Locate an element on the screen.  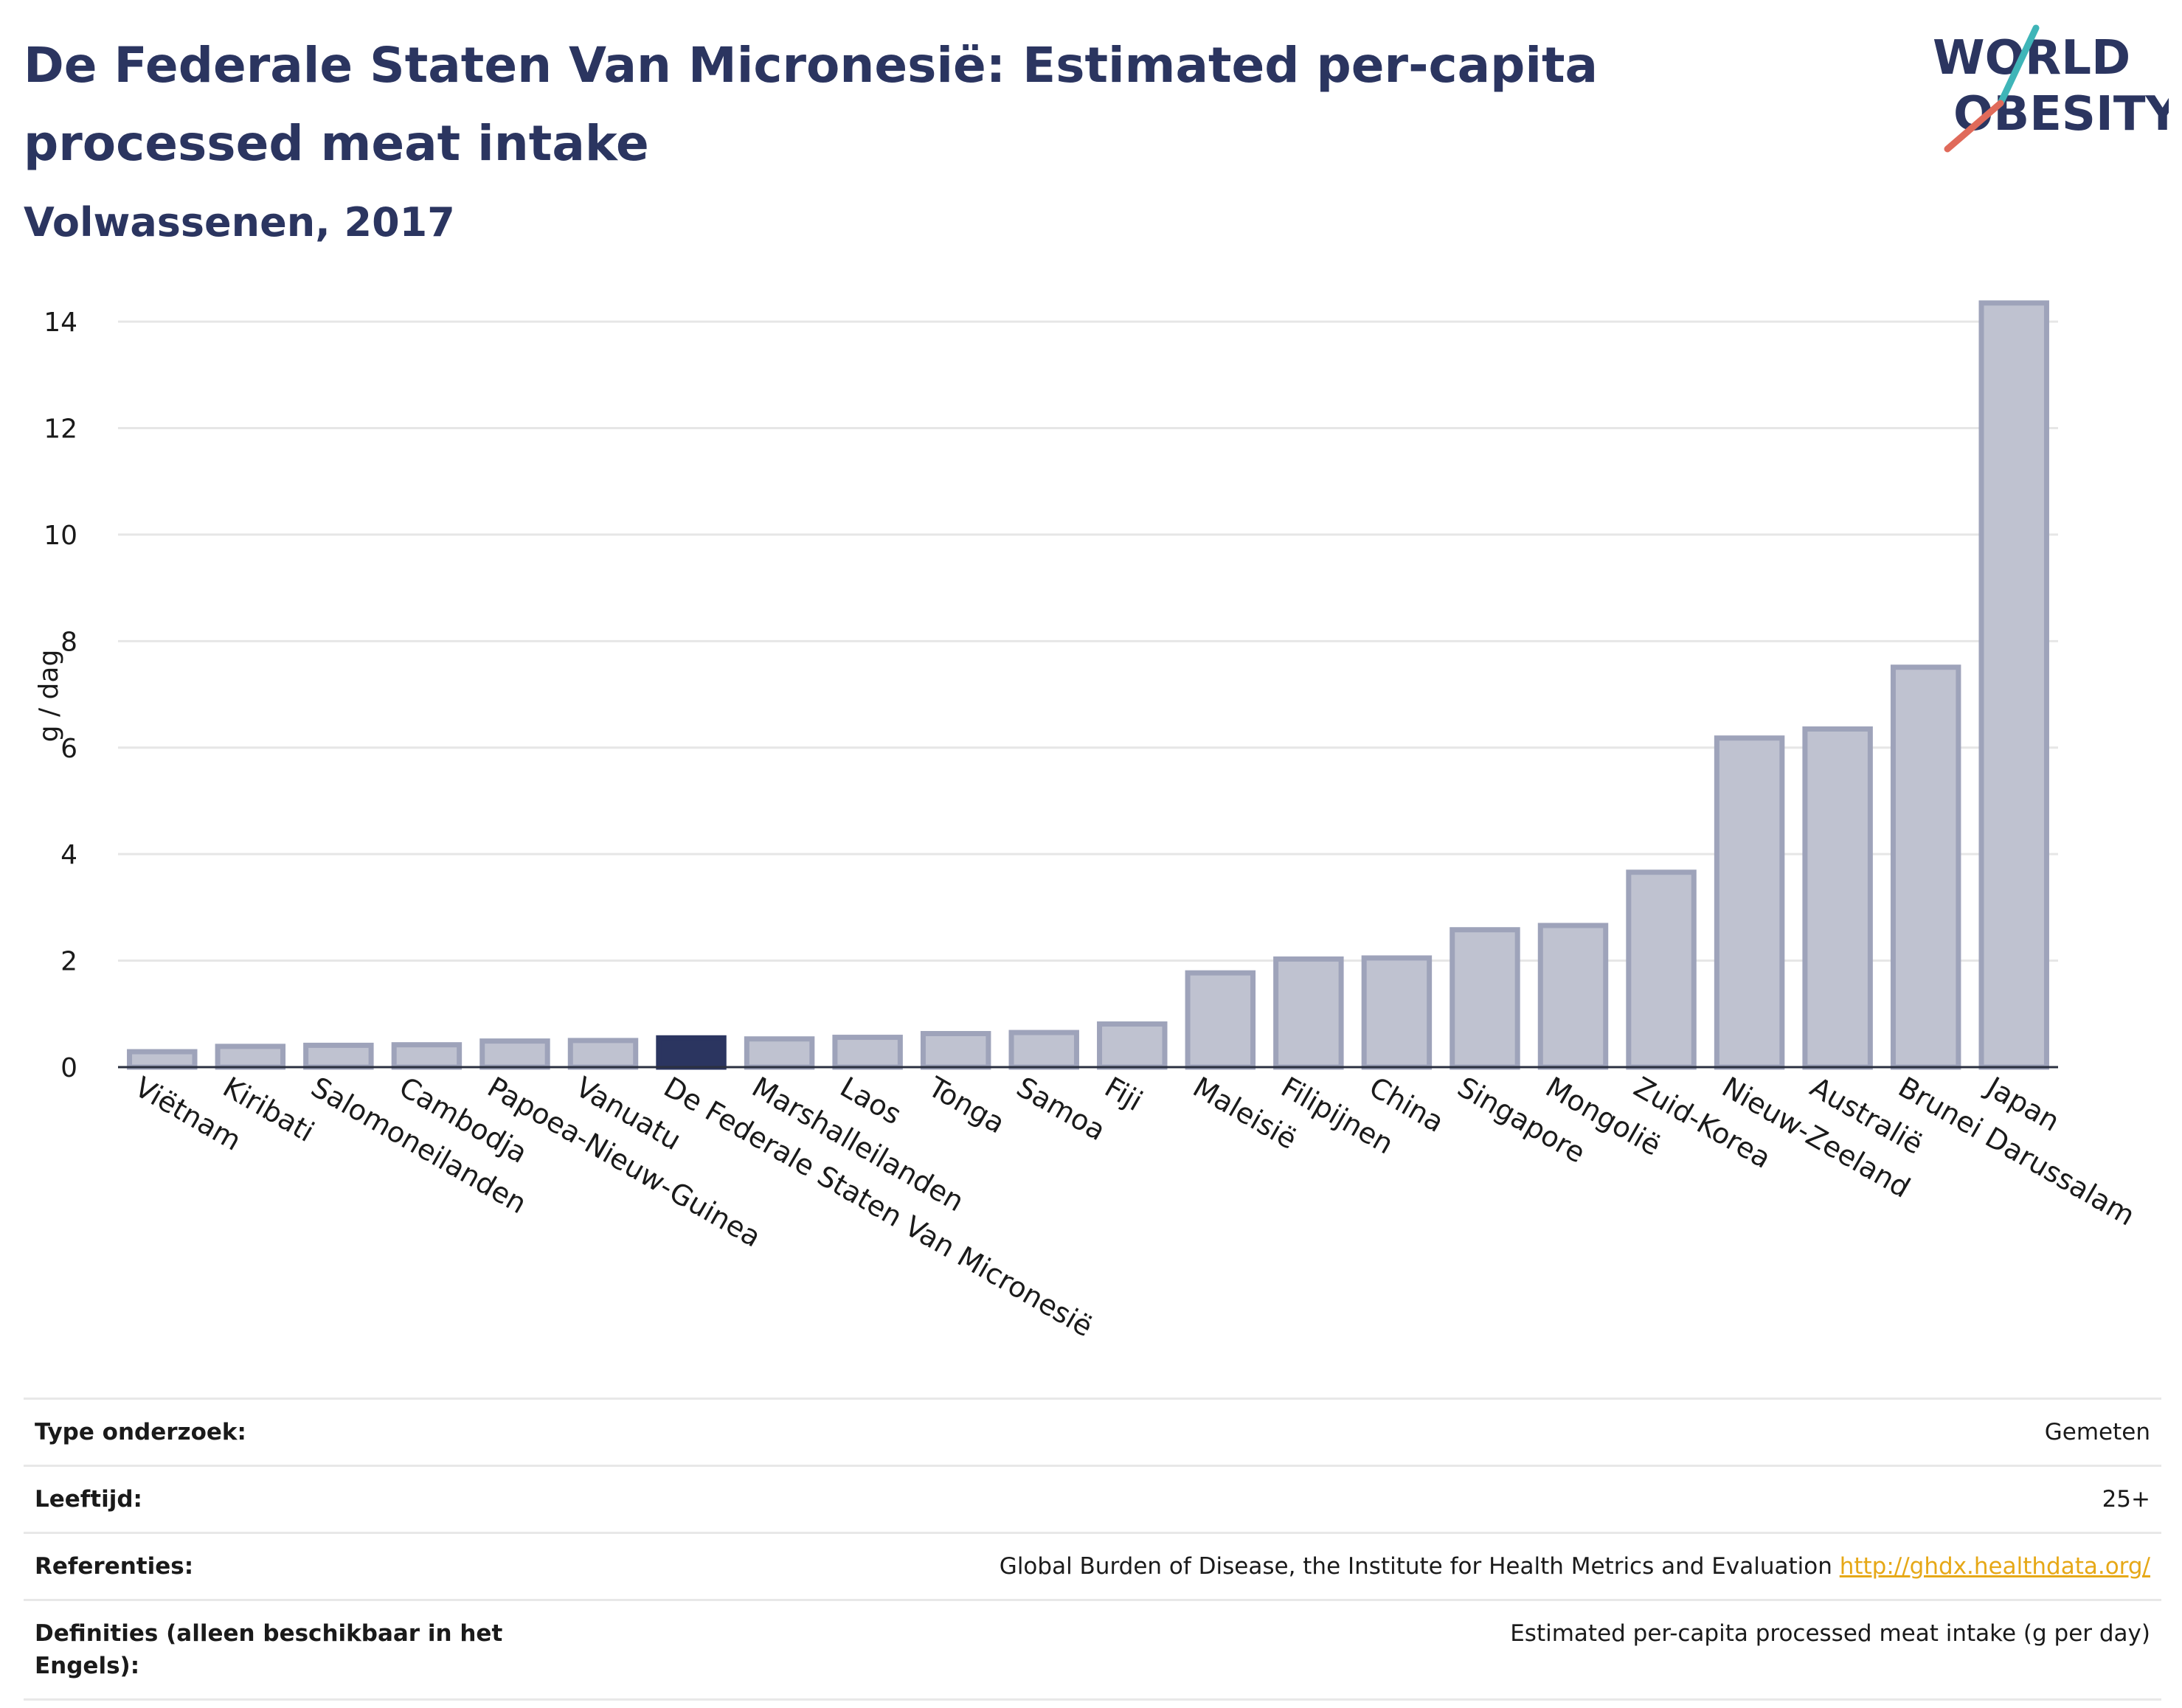
meta-value: Gemeten is located at coordinates (2097, 1432).